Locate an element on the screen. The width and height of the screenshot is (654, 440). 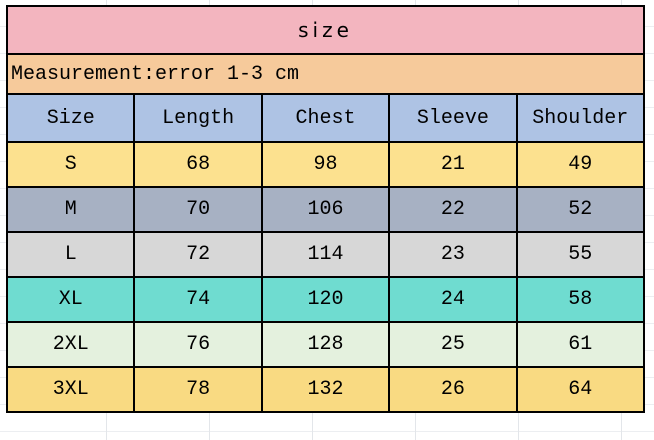
table-cell: S is located at coordinates (70, 164).